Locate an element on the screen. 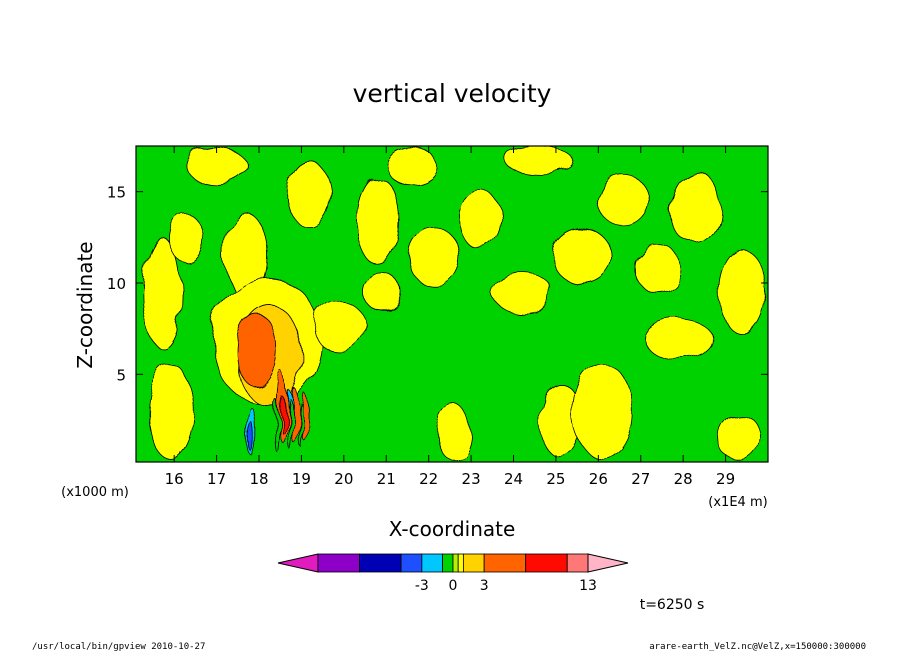  y-tick-label: 15 is located at coordinates (116, 193).